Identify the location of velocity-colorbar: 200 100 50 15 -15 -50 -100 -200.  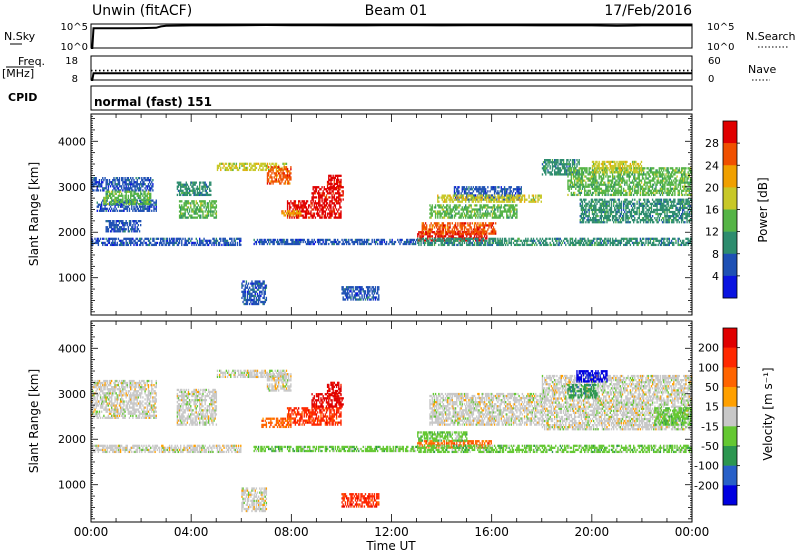
(717, 416).